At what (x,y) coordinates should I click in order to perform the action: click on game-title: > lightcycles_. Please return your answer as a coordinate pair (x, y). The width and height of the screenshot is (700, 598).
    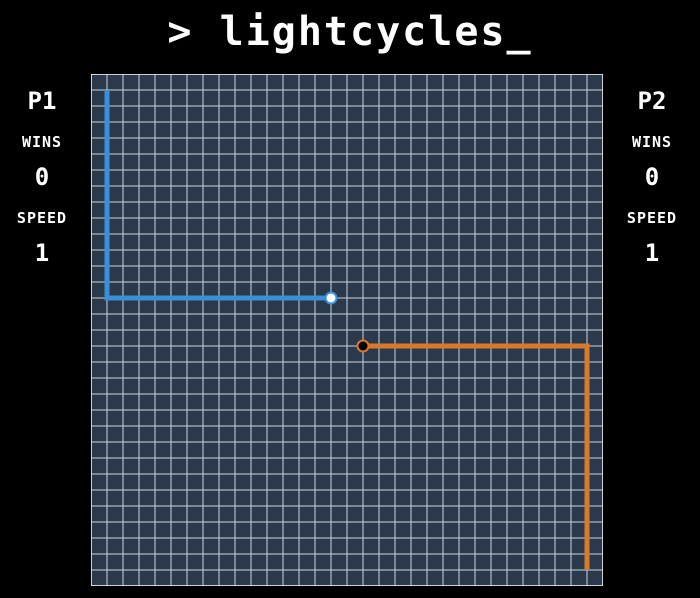
    Looking at the image, I should click on (350, 32).